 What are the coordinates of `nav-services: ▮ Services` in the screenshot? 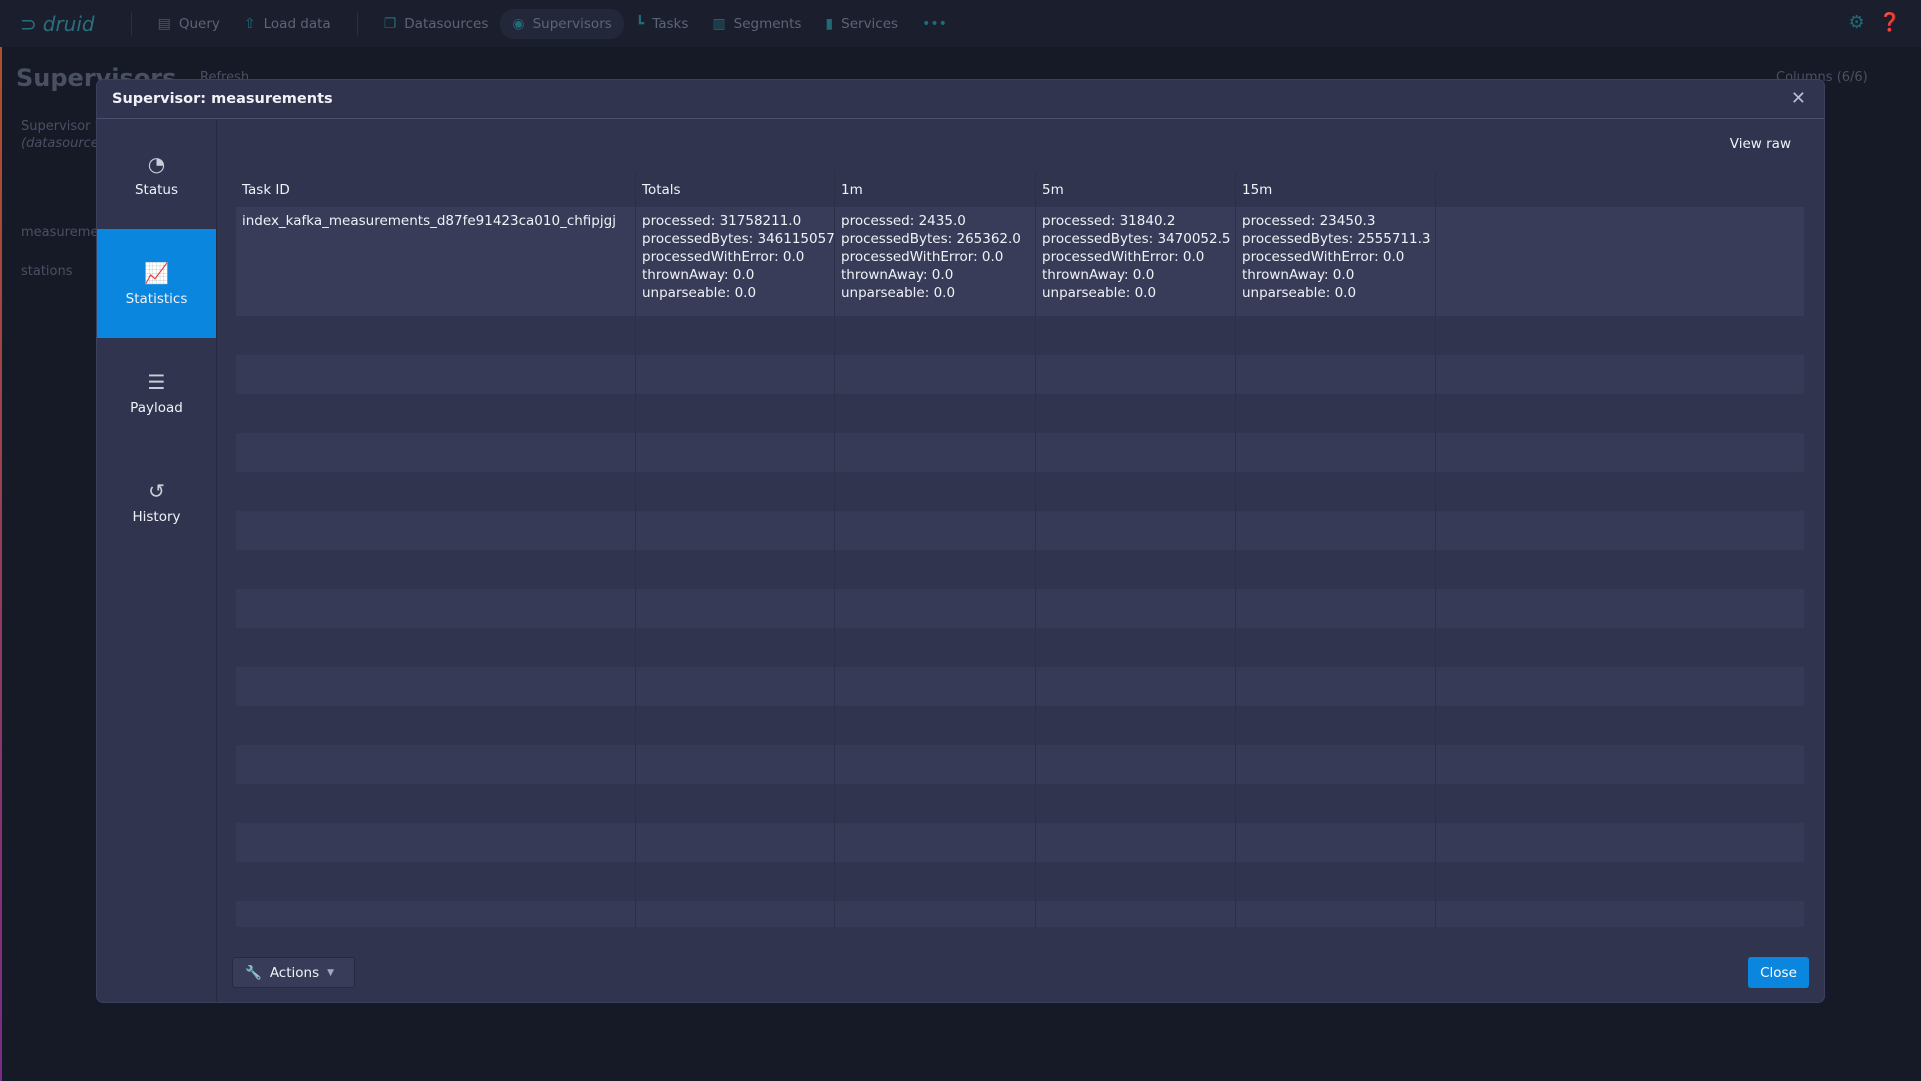 It's located at (862, 23).